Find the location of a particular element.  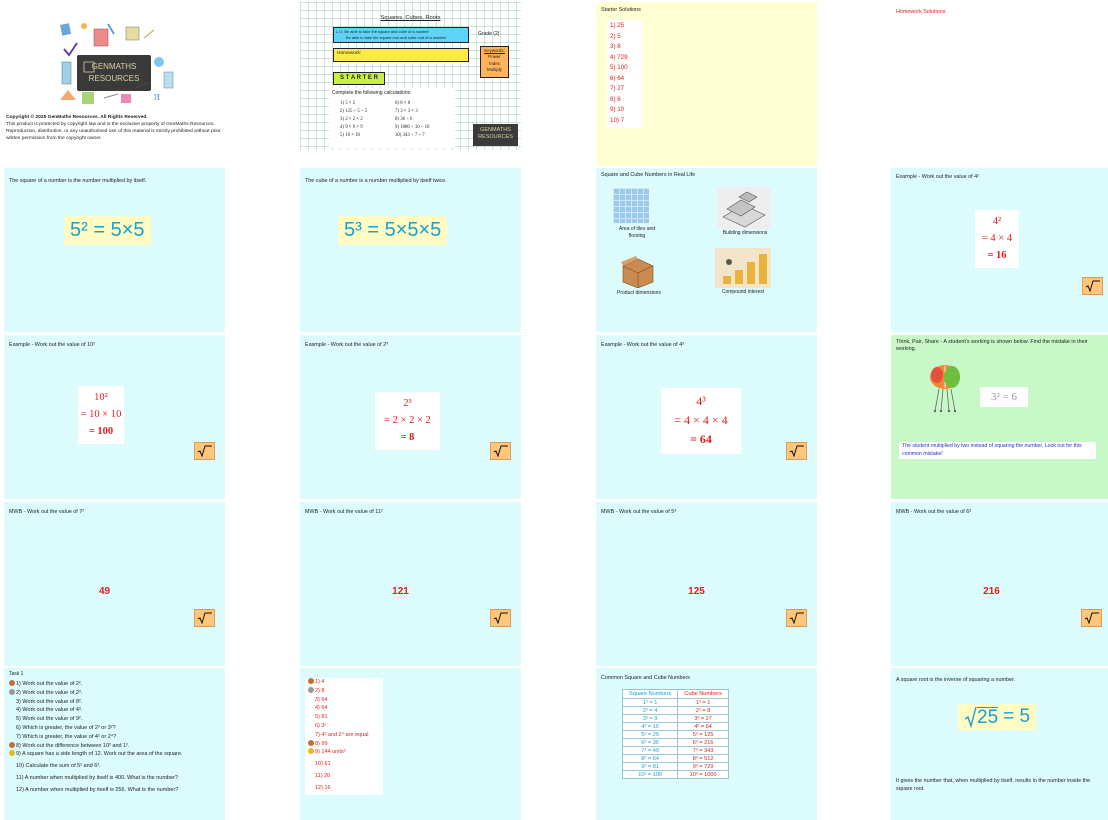

svg-text: RESOURCES is located at coordinates (114, 78).